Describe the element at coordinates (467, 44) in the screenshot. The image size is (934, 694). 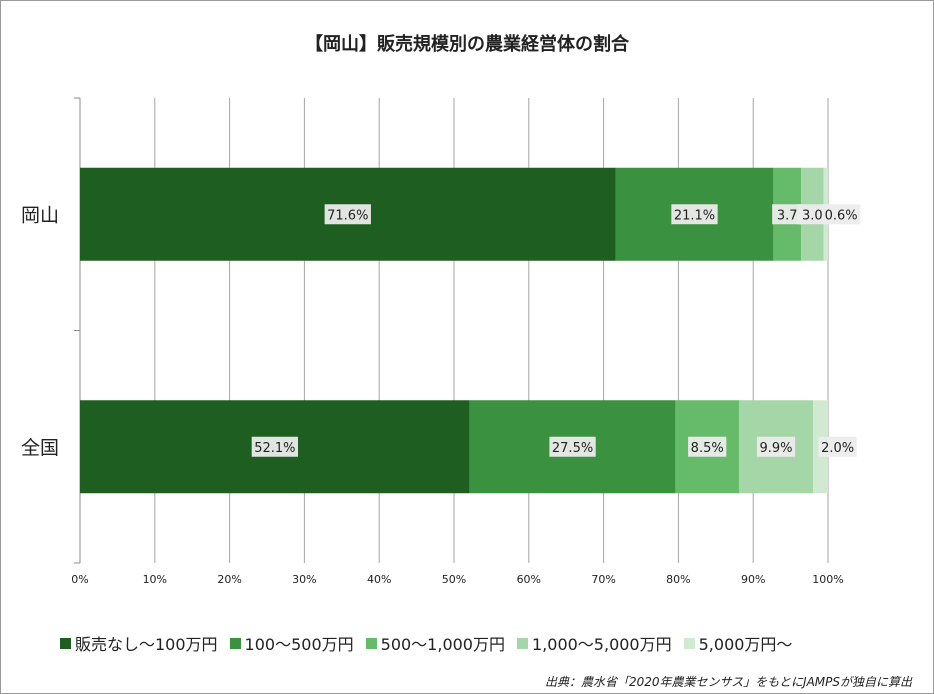
I see `chart-title: 【岡山】販売規模別の農業経営体の割合` at that location.